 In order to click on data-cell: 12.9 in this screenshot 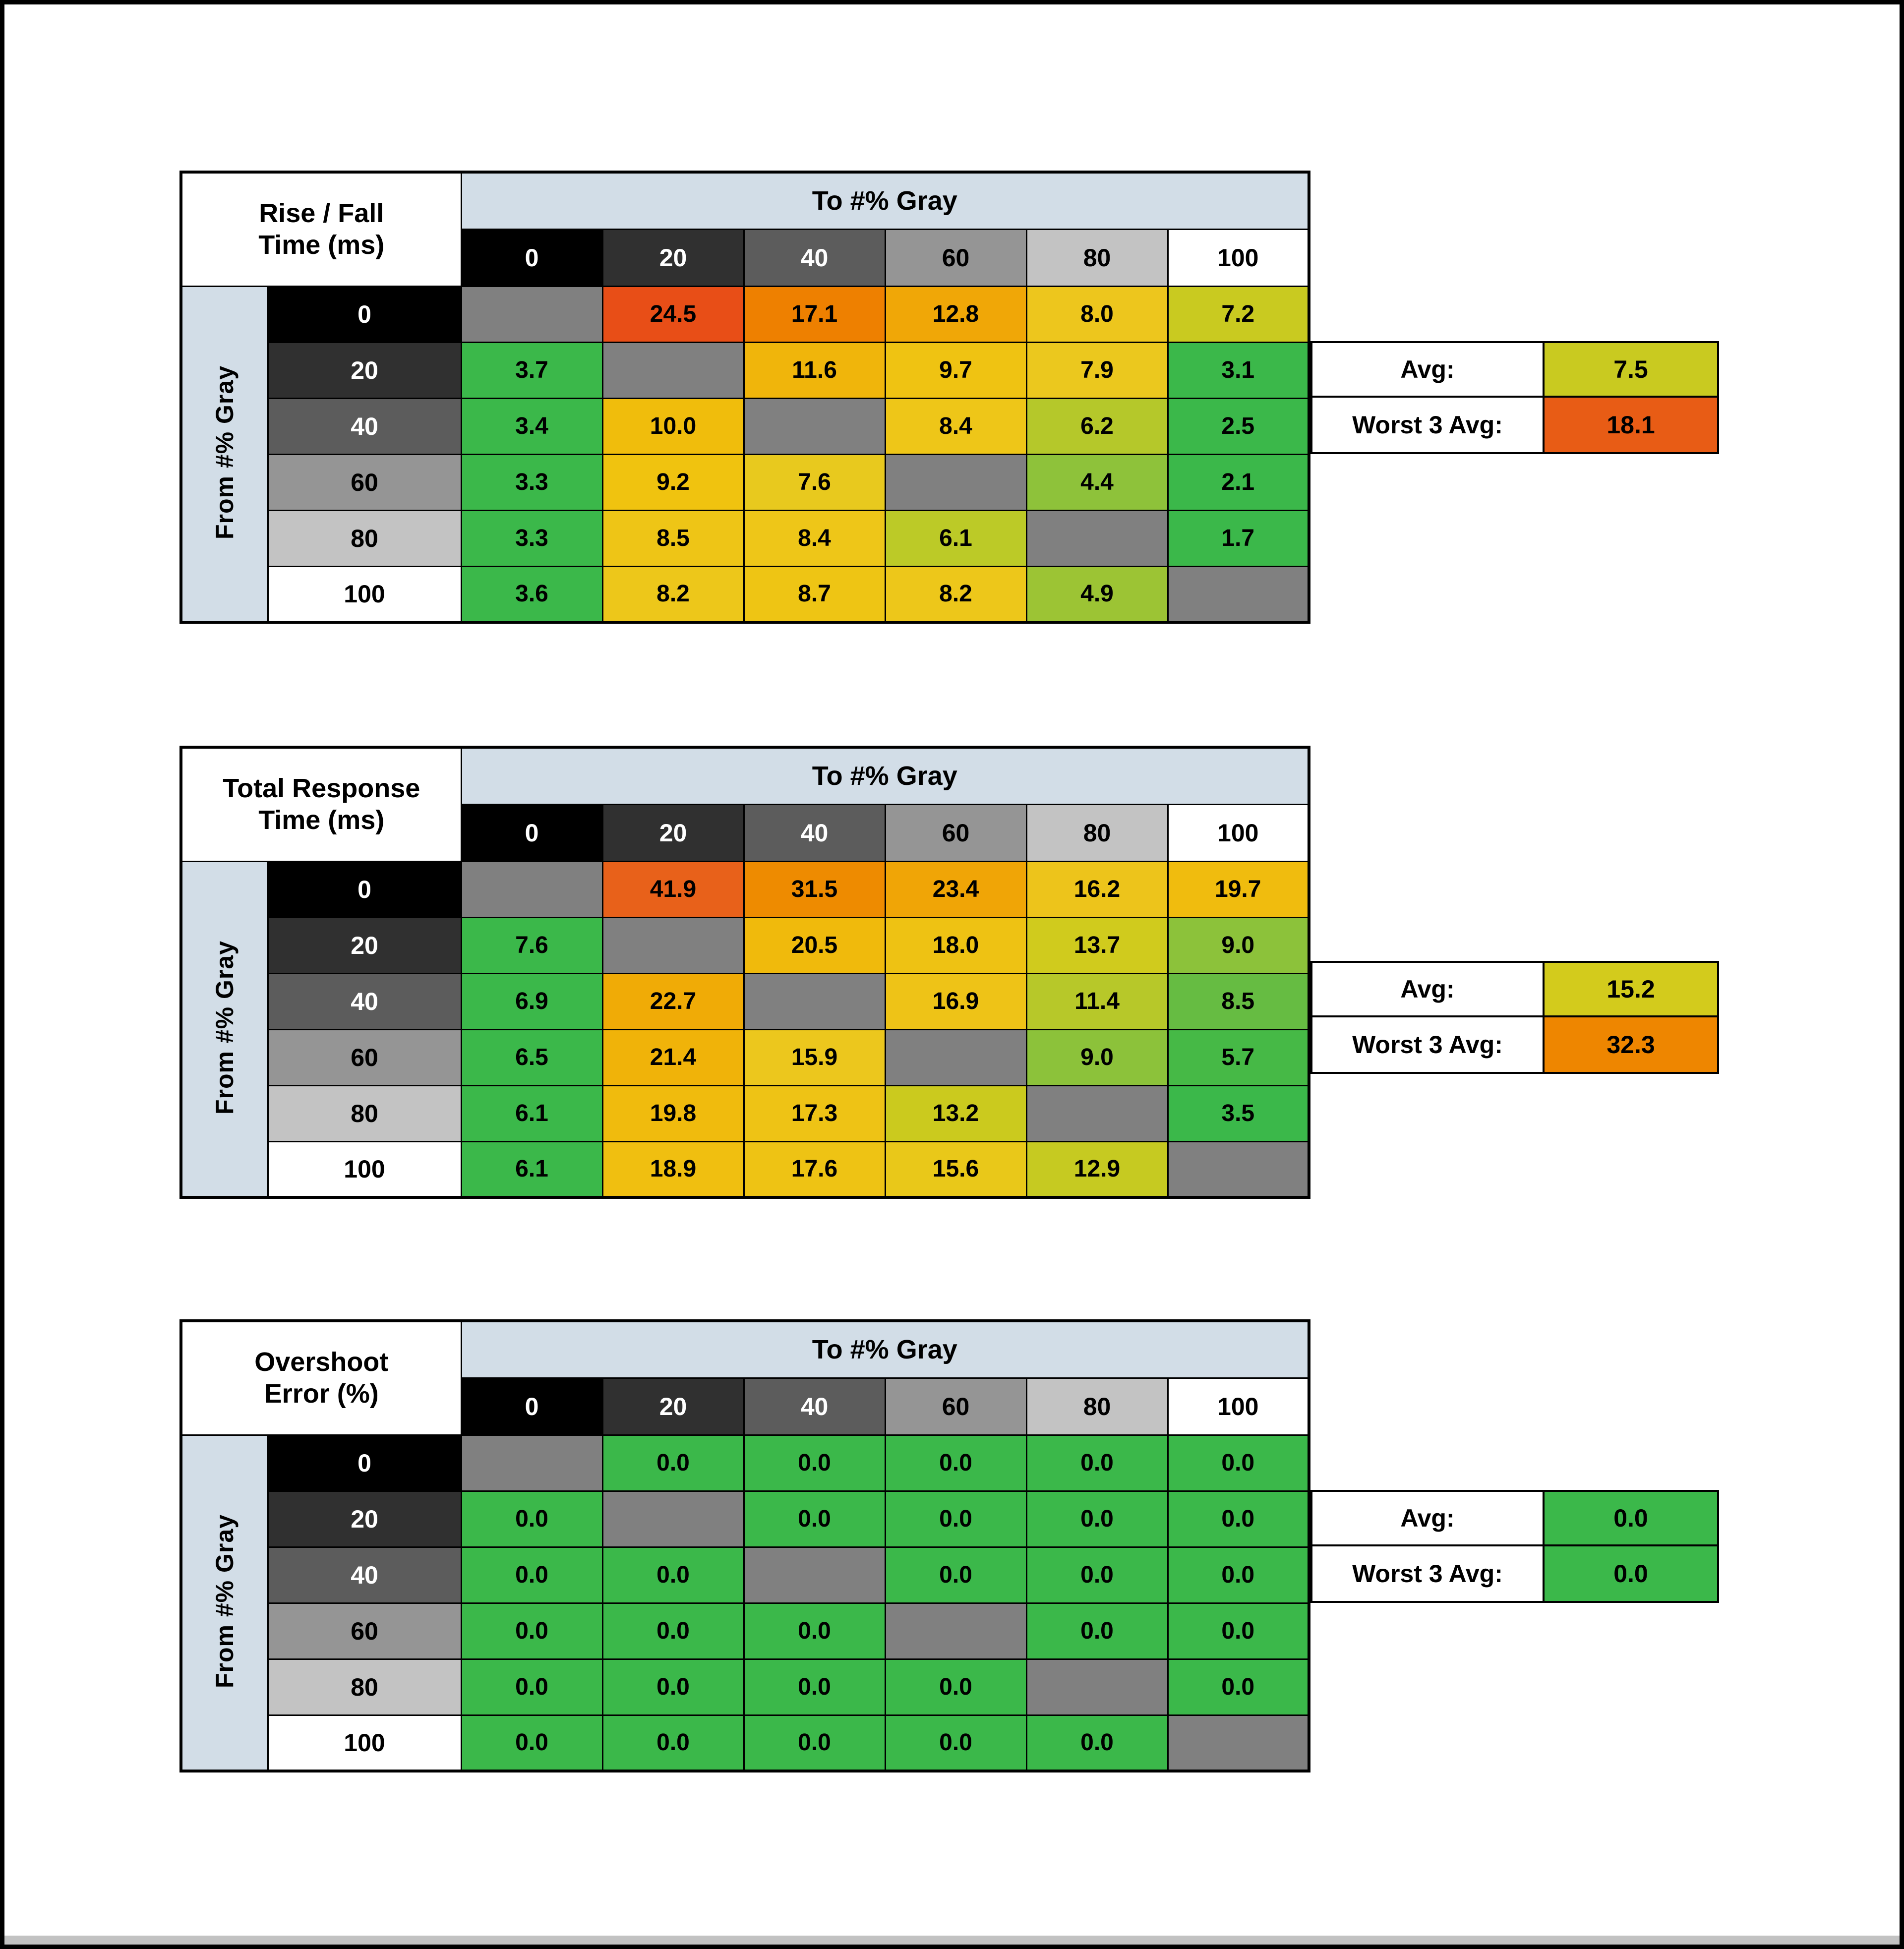, I will do `click(1097, 1169)`.